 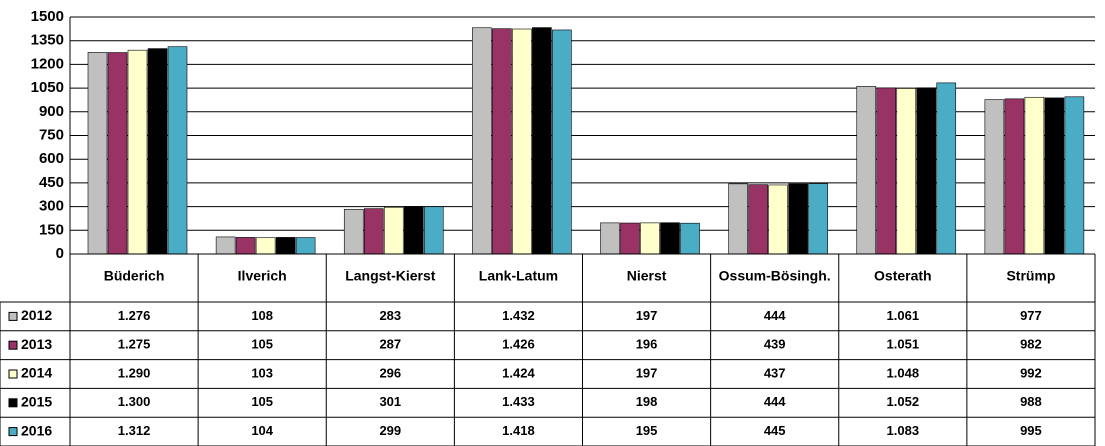 What do you see at coordinates (36, 344) in the screenshot?
I see `legend-label: 2013` at bounding box center [36, 344].